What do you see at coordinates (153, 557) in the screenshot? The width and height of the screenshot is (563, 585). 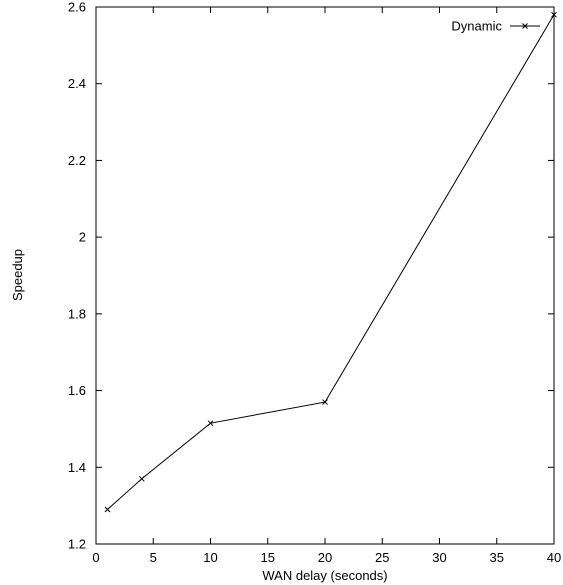 I see `x-tick-label: 5` at bounding box center [153, 557].